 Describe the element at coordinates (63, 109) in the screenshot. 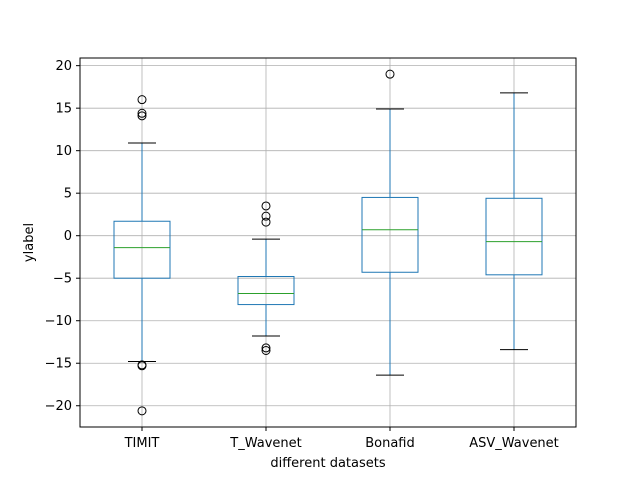

I see `y-tick-label: 15` at that location.